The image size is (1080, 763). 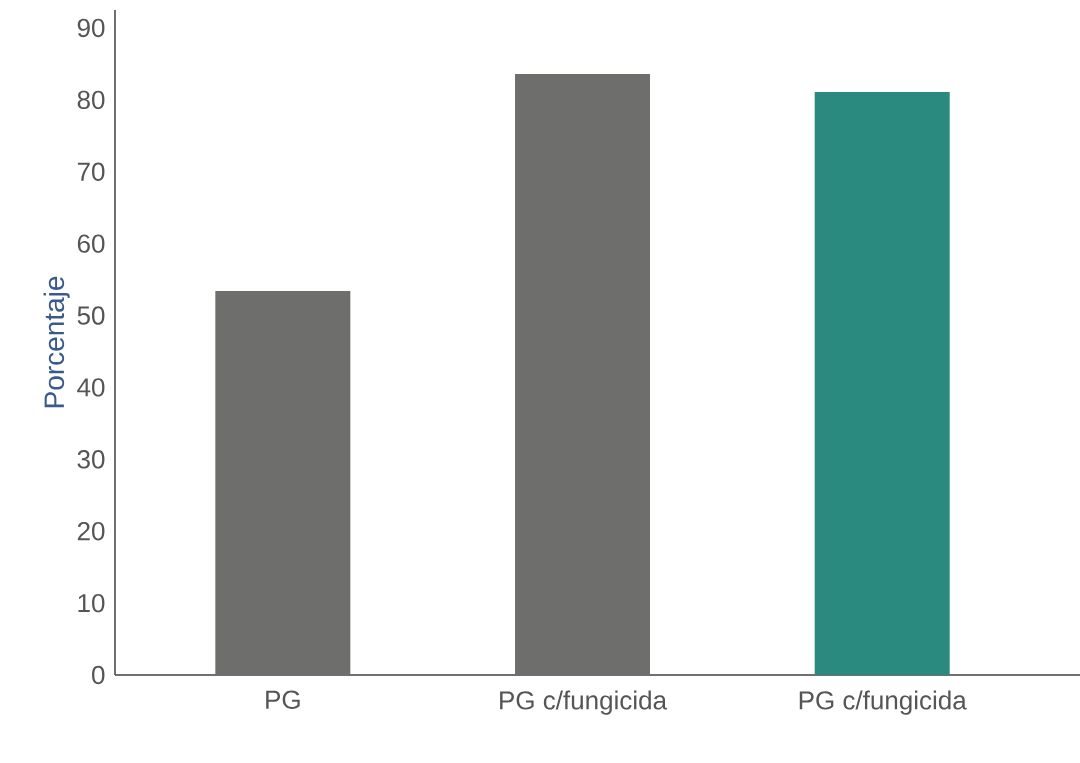 I want to click on y-tick-label: 40, so click(x=91, y=387).